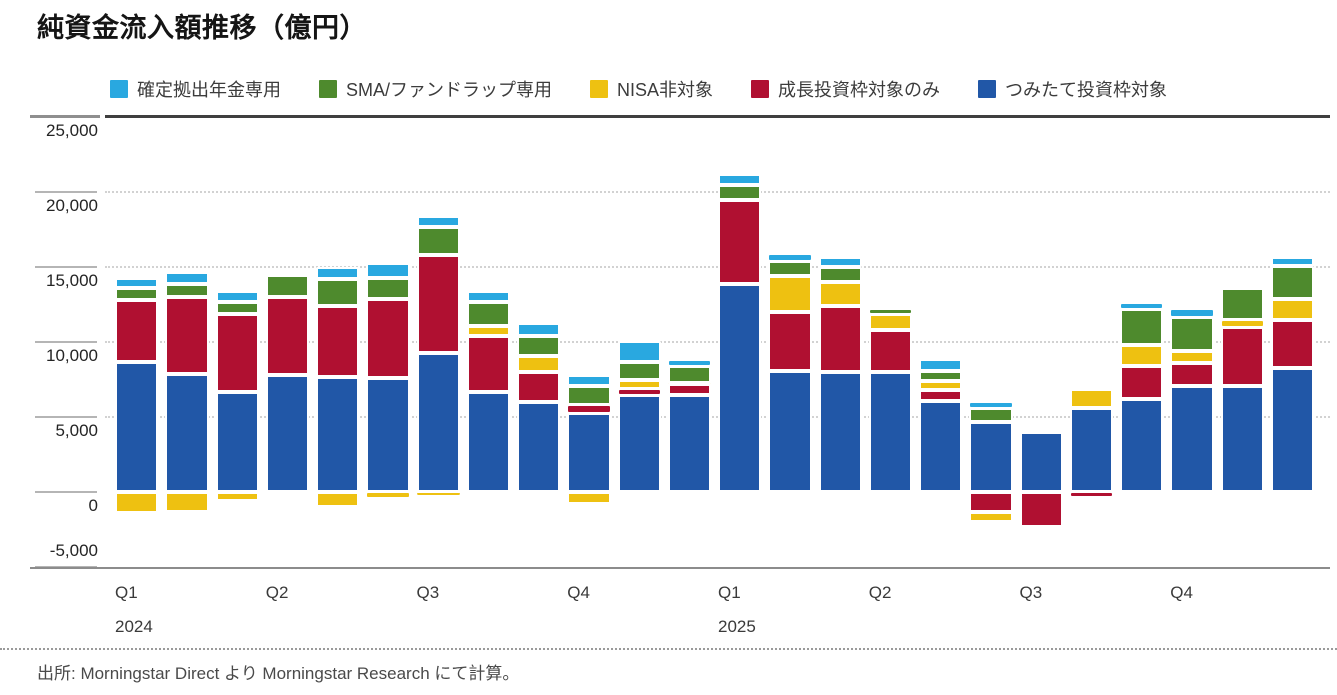  What do you see at coordinates (93, 505) in the screenshot?
I see `y-axis-label: 0` at bounding box center [93, 505].